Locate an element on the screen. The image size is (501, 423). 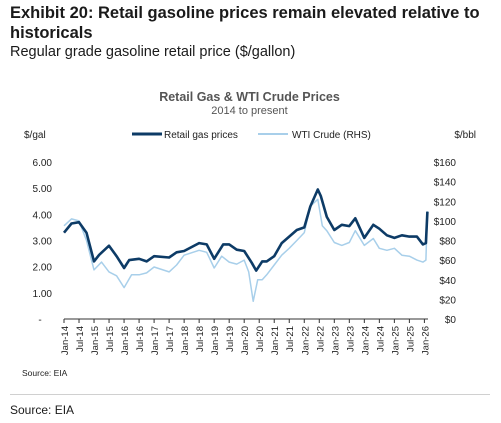
chart-source-note: Source: EIA is located at coordinates (45, 373).